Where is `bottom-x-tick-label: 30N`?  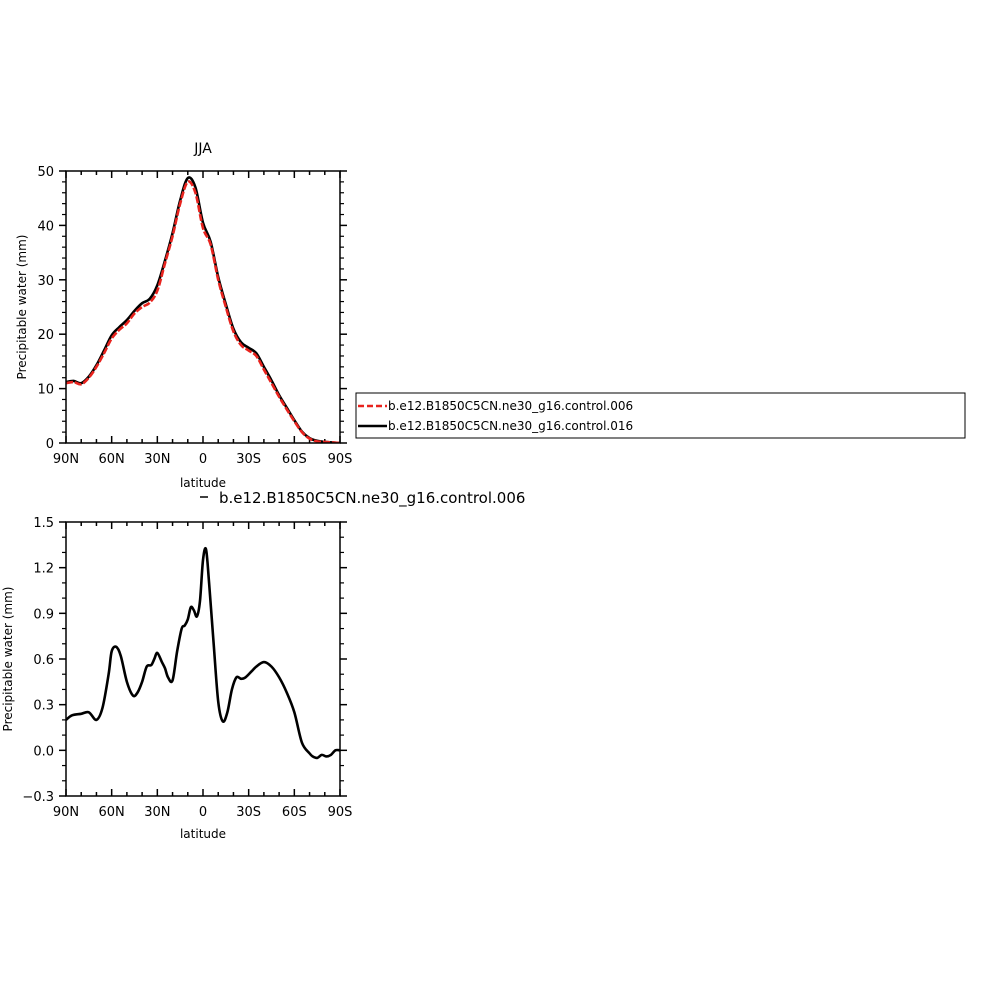 bottom-x-tick-label: 30N is located at coordinates (157, 812).